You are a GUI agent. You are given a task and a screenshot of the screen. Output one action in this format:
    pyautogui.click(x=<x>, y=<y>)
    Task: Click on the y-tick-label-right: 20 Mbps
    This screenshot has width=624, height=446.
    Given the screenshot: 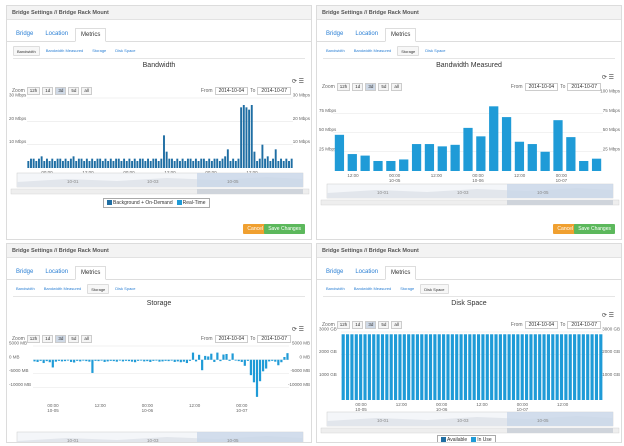 What is the action you would take?
    pyautogui.click(x=302, y=118)
    